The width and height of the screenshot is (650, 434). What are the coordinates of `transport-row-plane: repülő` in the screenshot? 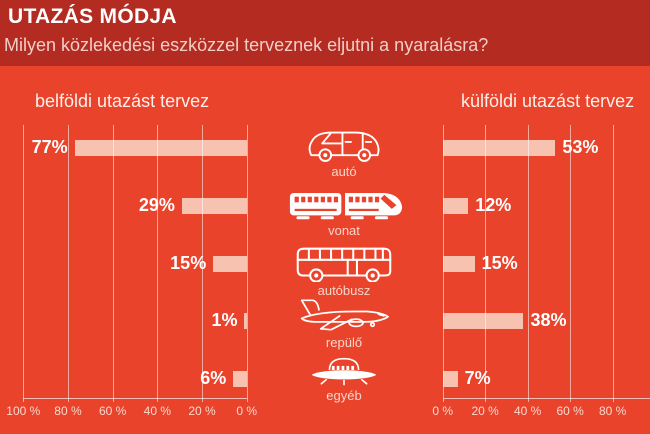 It's located at (344, 323).